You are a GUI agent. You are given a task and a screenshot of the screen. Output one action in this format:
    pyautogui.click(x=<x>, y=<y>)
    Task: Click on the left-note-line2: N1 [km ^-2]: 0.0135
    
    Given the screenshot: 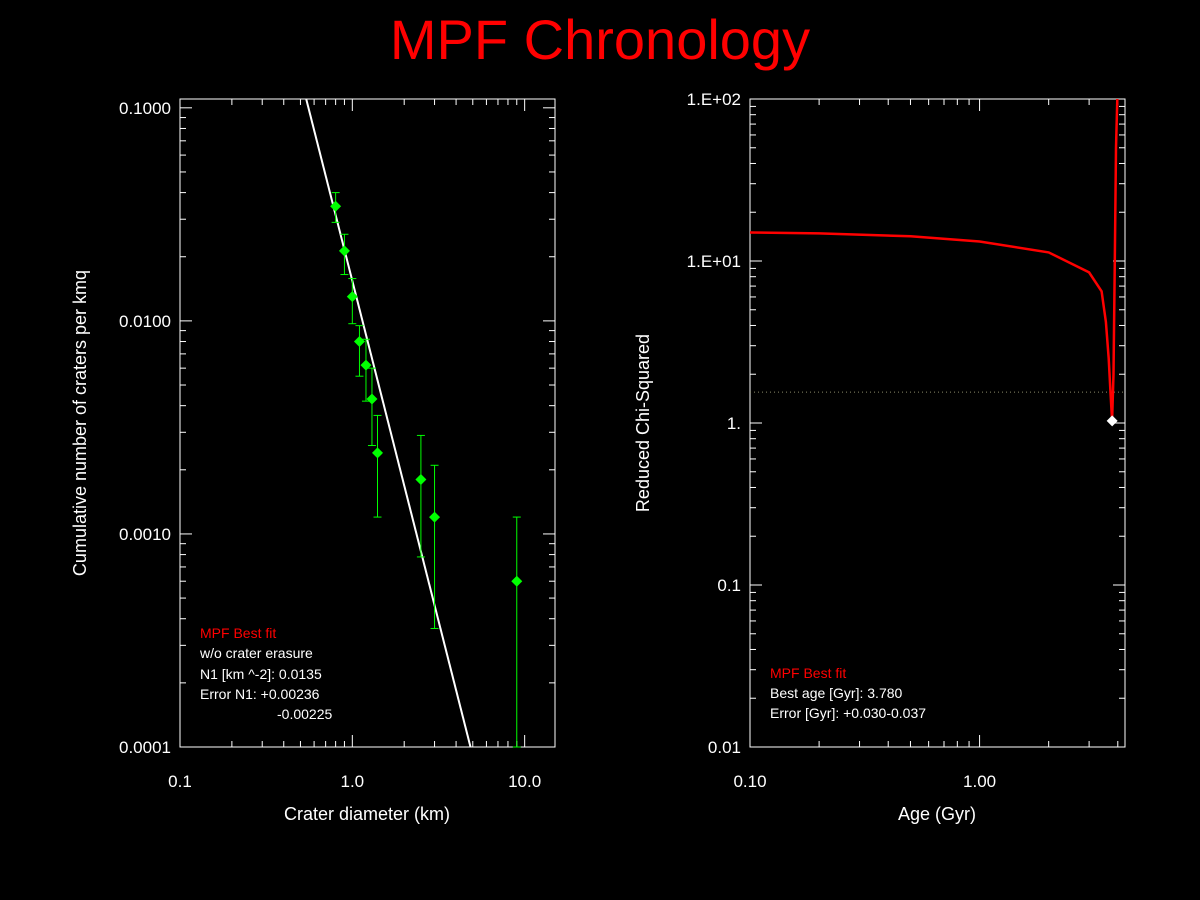 What is the action you would take?
    pyautogui.click(x=261, y=674)
    